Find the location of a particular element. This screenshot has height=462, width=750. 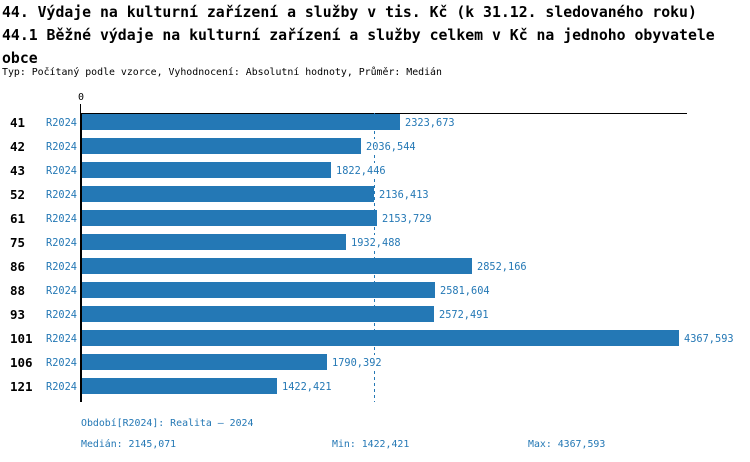

row-category-label: 121 is located at coordinates (21, 386).